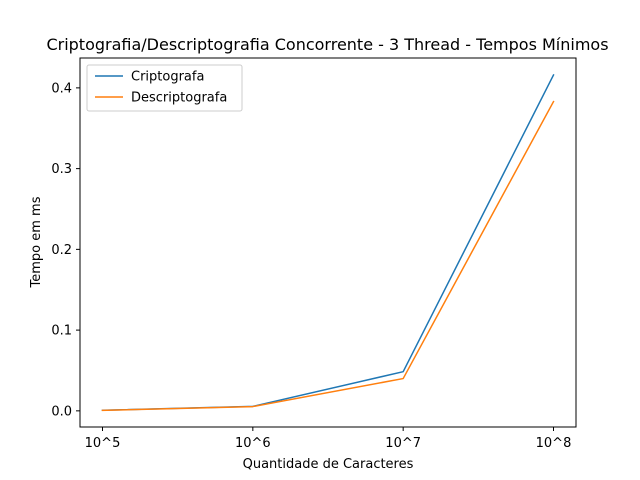 The image size is (640, 480). I want to click on y-axis-label: Tempo em ms, so click(36, 242).